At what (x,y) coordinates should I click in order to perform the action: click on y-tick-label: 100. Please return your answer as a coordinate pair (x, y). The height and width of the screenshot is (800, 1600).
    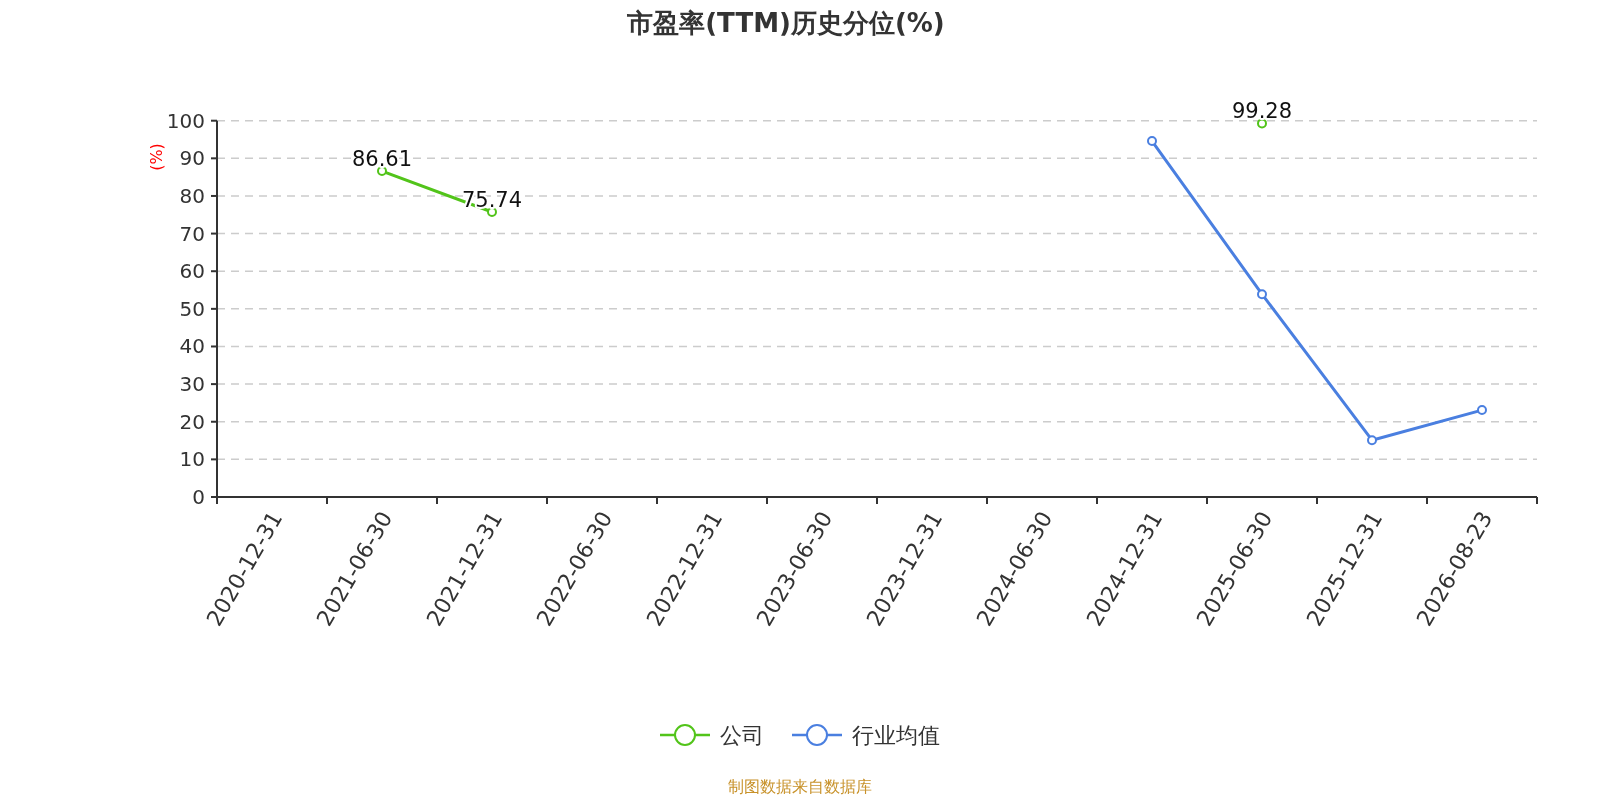
    Looking at the image, I should click on (185, 120).